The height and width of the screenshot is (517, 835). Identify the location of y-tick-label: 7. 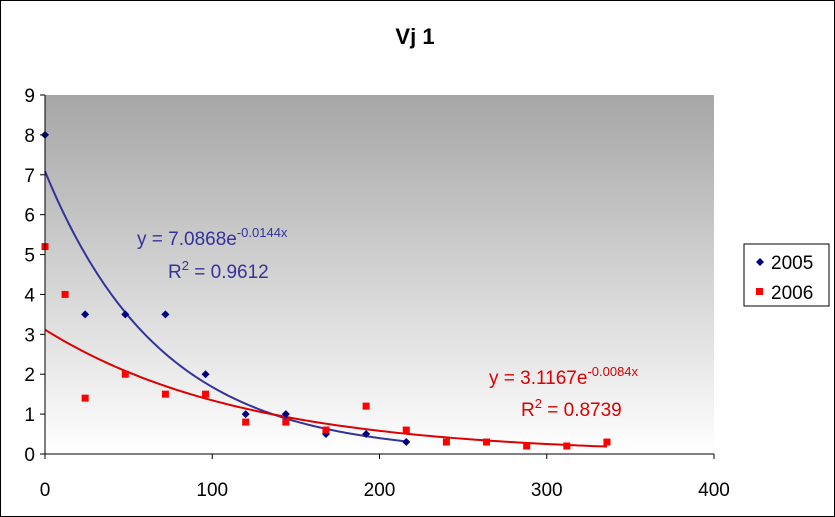
(29, 176).